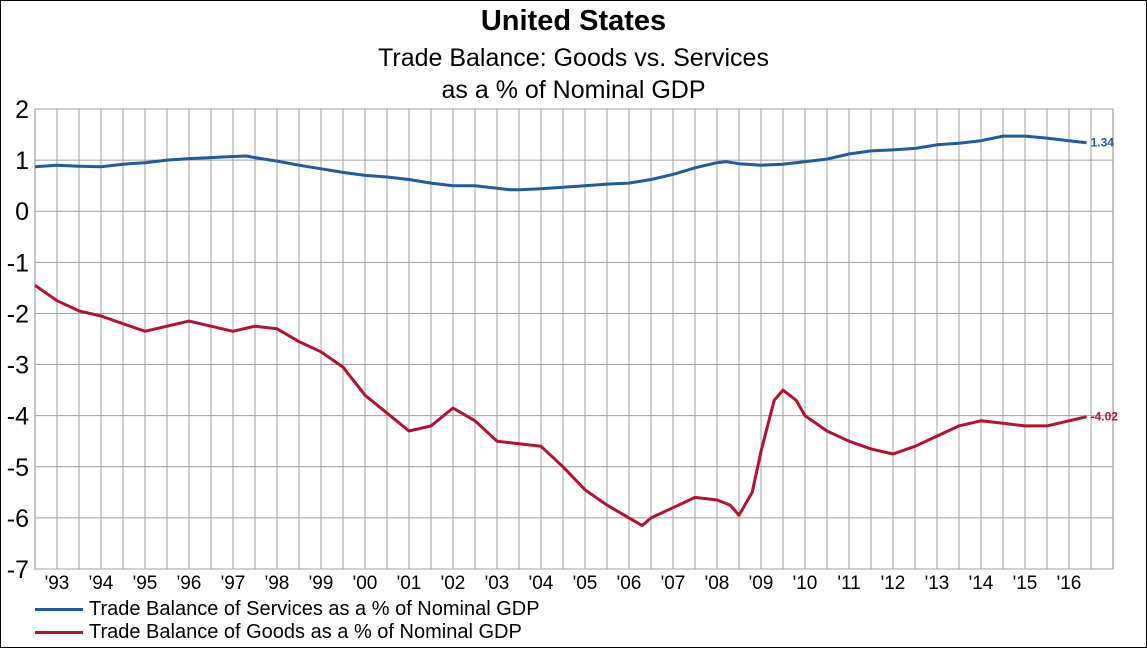 This screenshot has height=648, width=1147. What do you see at coordinates (560, 163) in the screenshot?
I see `series-line-services` at bounding box center [560, 163].